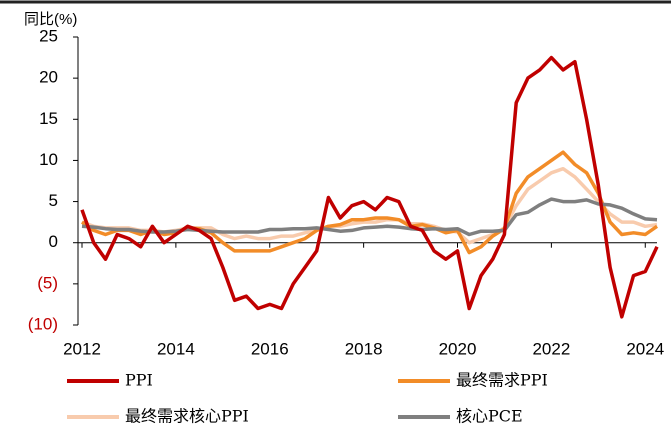  What do you see at coordinates (369, 217) in the screenshot?
I see `line-series` at bounding box center [369, 217].